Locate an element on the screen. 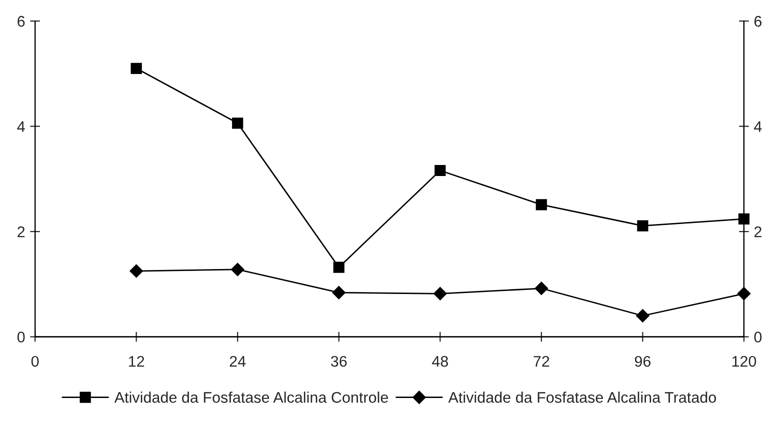 The height and width of the screenshot is (421, 779). x-tick-label: 24 is located at coordinates (238, 361).